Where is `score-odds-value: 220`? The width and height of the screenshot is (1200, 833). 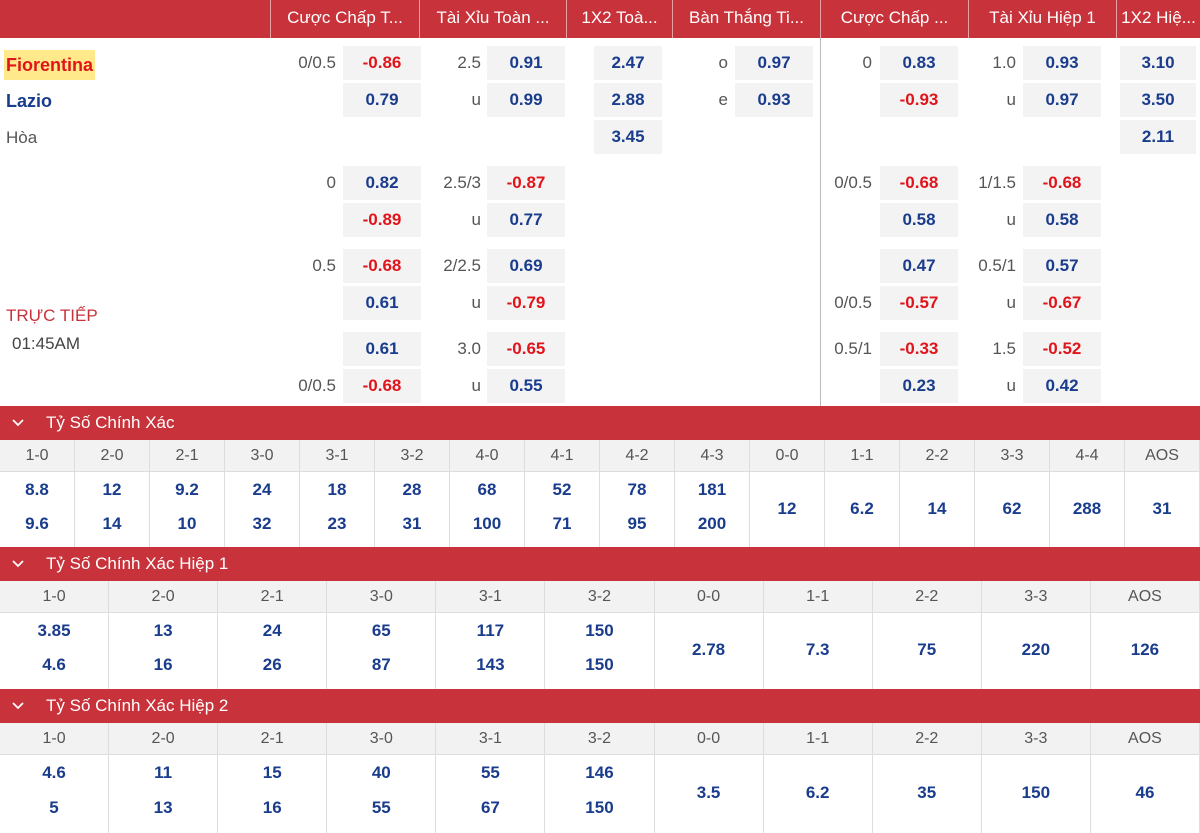
score-odds-value: 220 is located at coordinates (1036, 649).